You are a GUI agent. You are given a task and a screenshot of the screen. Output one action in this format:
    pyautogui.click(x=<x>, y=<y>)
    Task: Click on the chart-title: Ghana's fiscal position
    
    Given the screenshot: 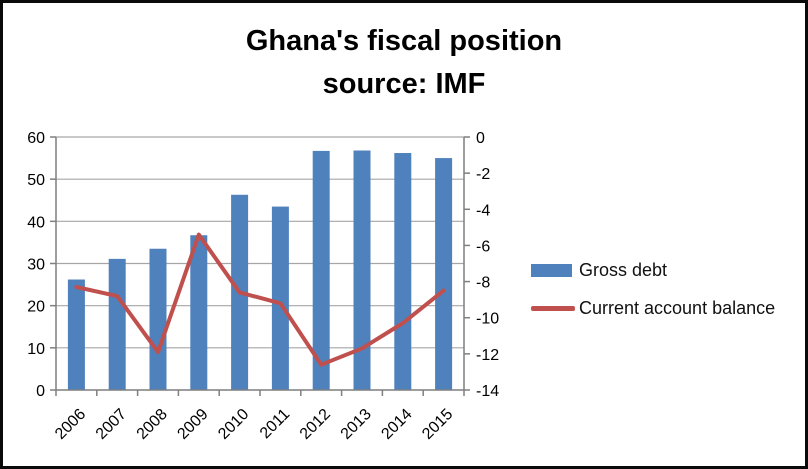 What is the action you would take?
    pyautogui.click(x=404, y=41)
    